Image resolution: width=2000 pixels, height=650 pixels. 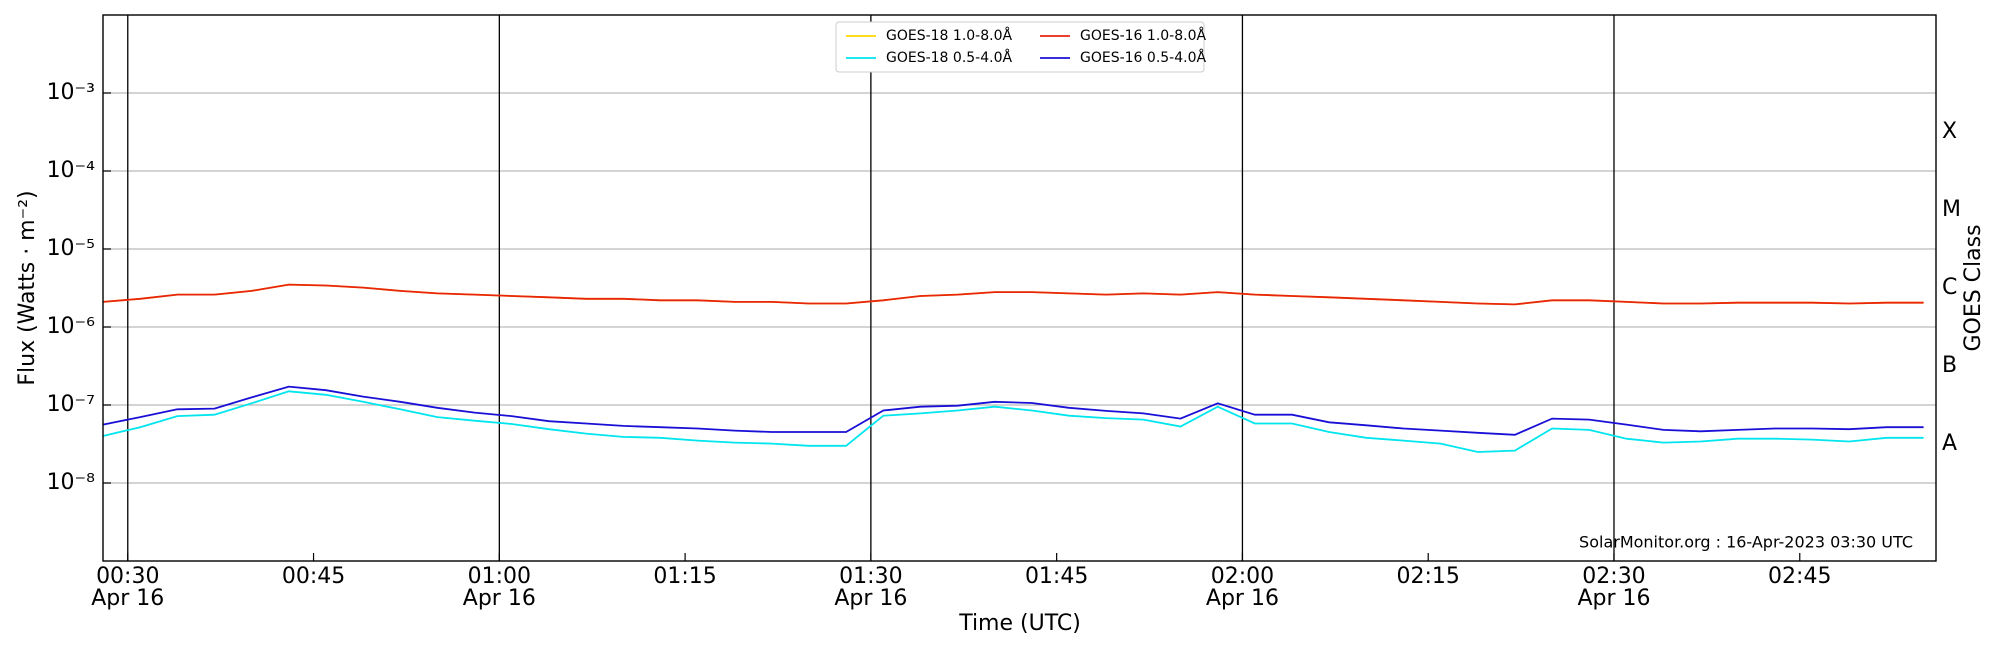 What do you see at coordinates (1949, 443) in the screenshot?
I see `y2-tick-label: A` at bounding box center [1949, 443].